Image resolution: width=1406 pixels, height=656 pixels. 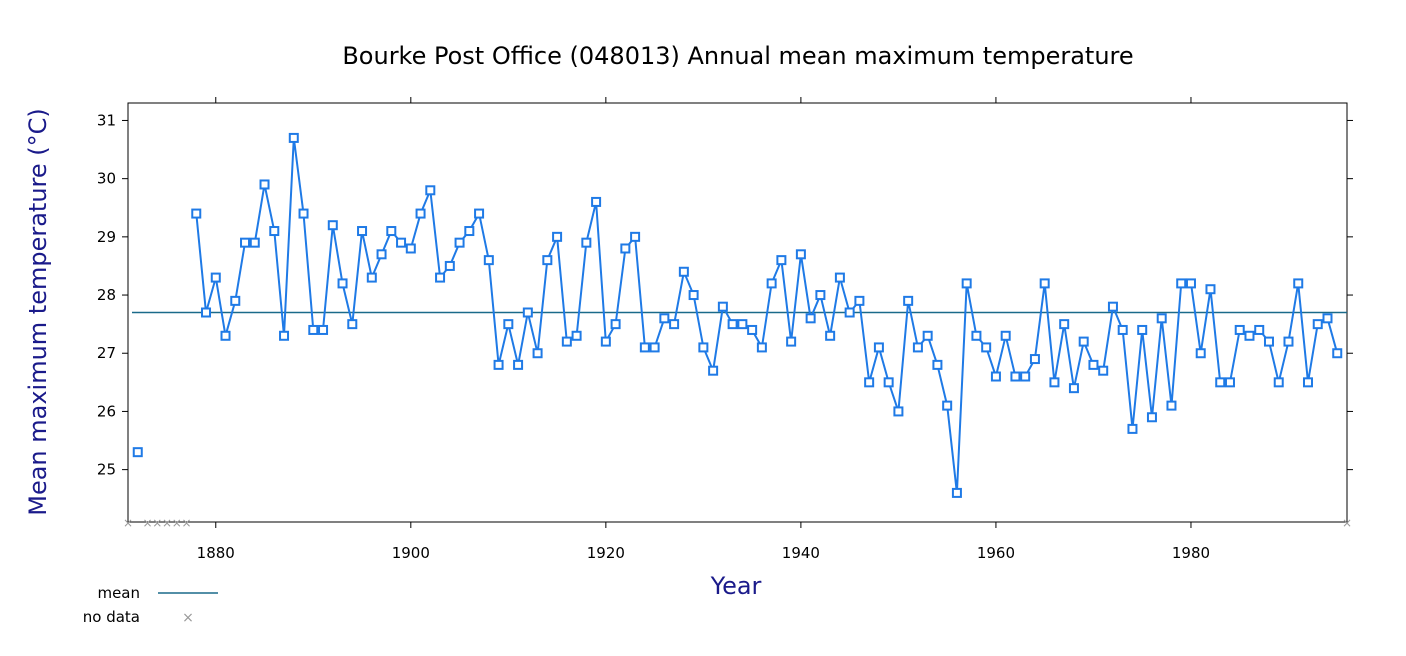 I want to click on x-tick-label: 1880, so click(x=216, y=553).